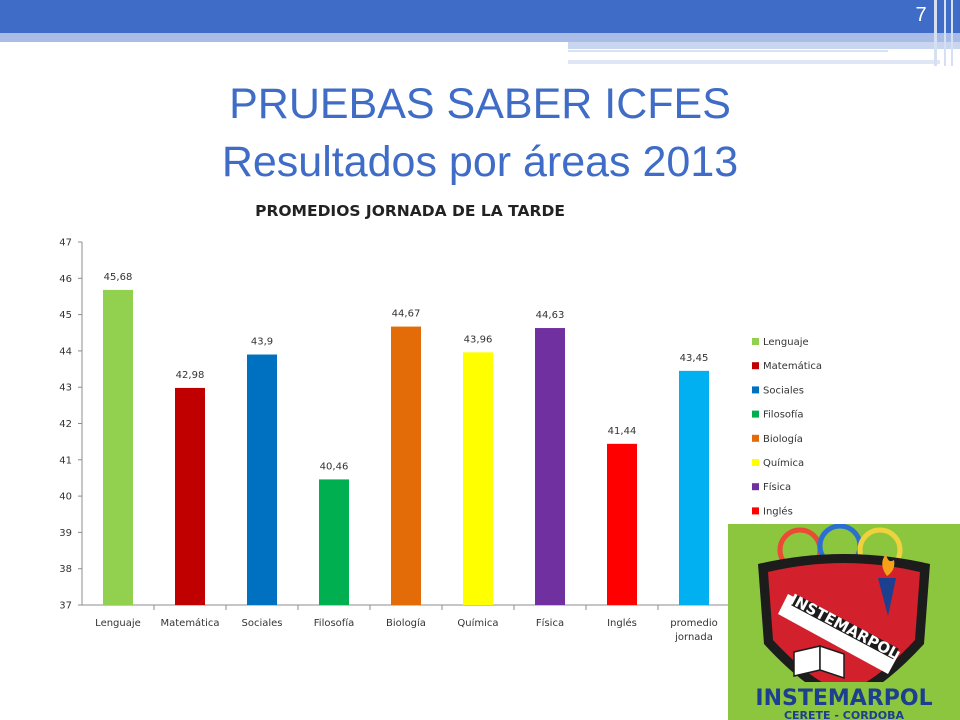  I want to click on y-tick-label: 40, so click(65, 497).